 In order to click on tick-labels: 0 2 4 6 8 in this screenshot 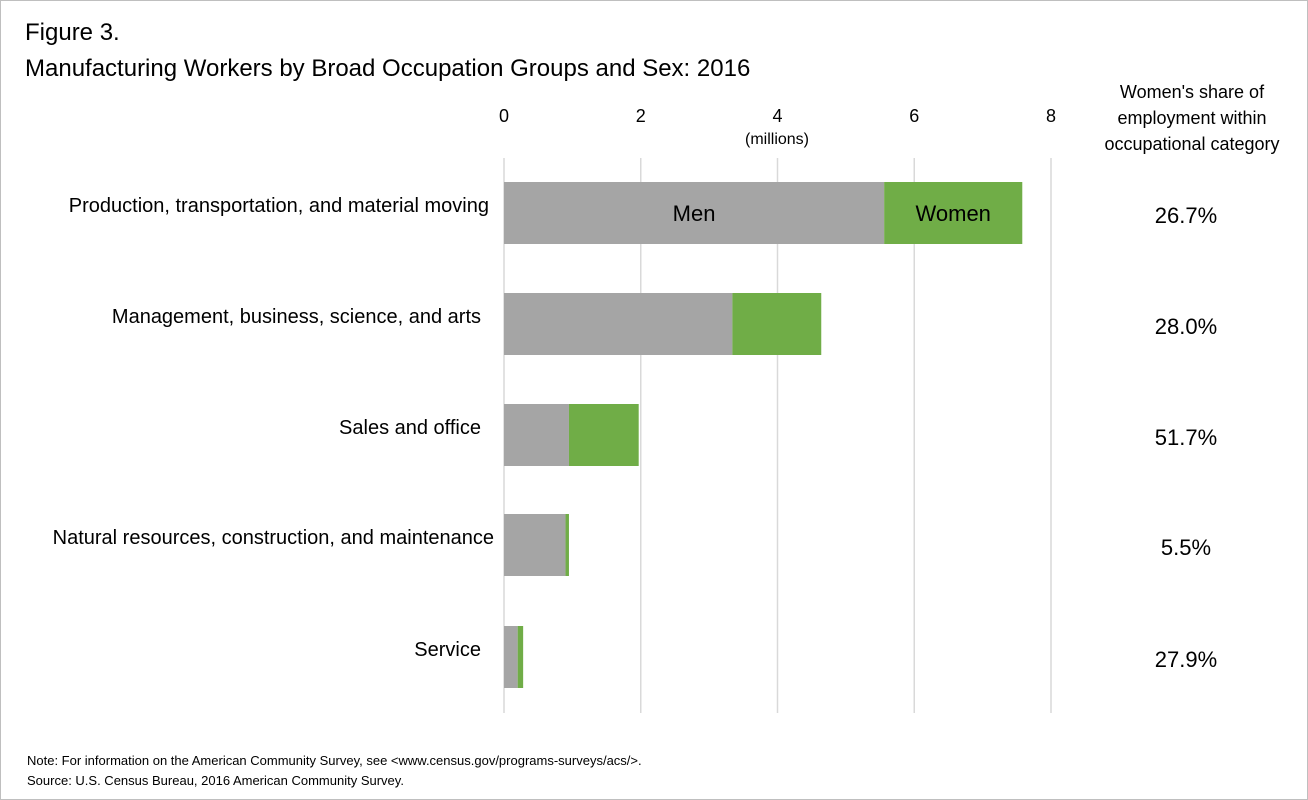, I will do `click(777, 116)`.